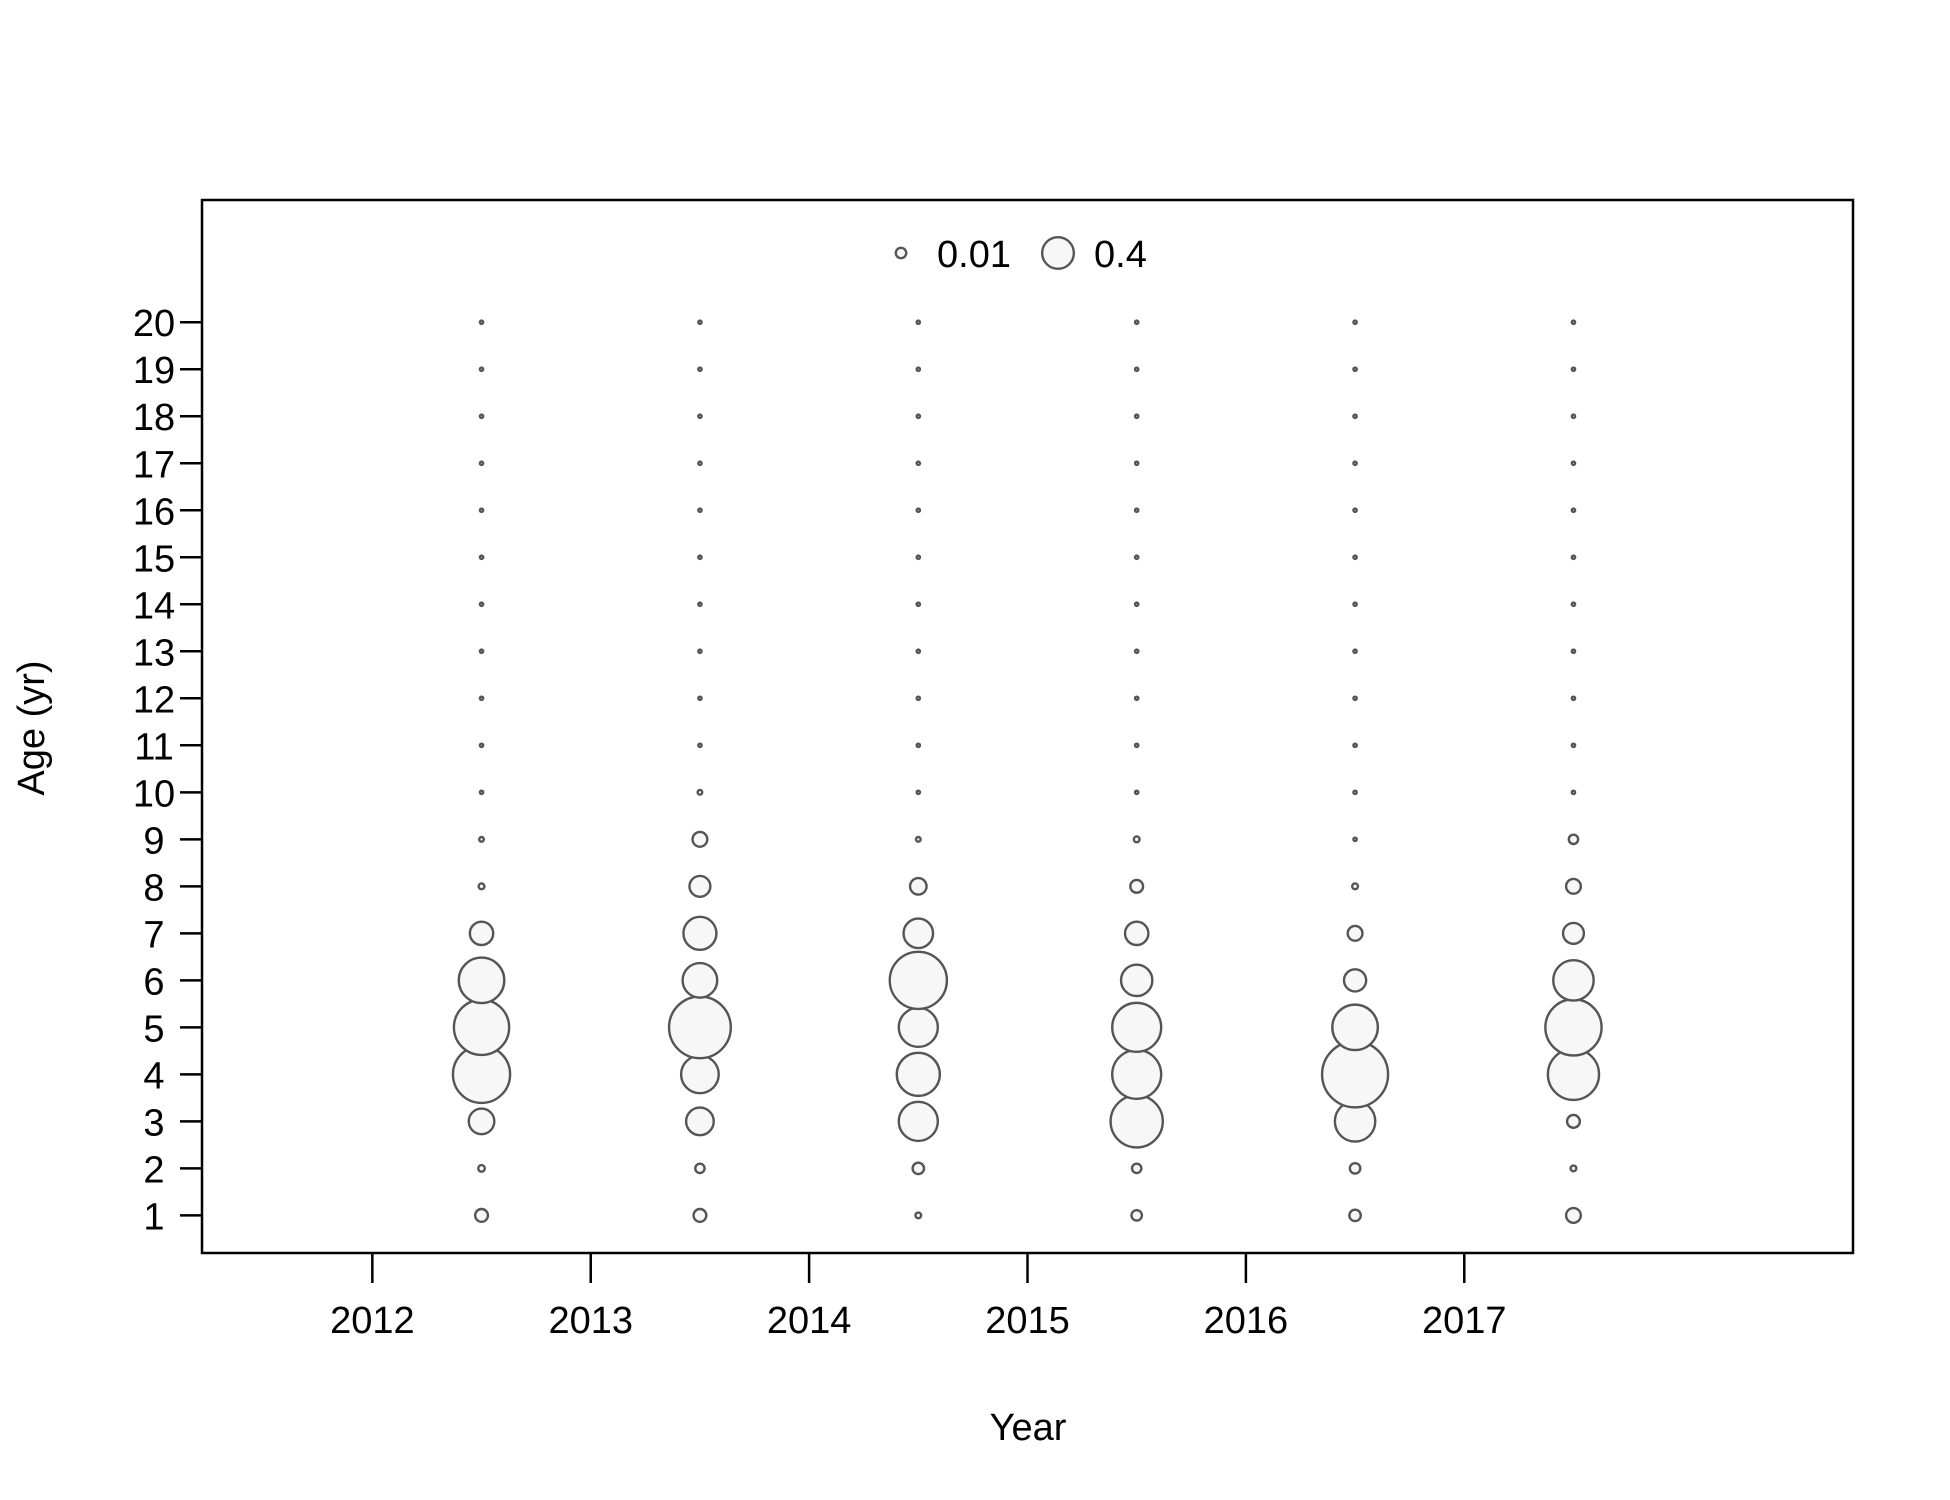 The height and width of the screenshot is (1500, 1950). I want to click on x-tick-label: 2017, so click(1464, 1321).